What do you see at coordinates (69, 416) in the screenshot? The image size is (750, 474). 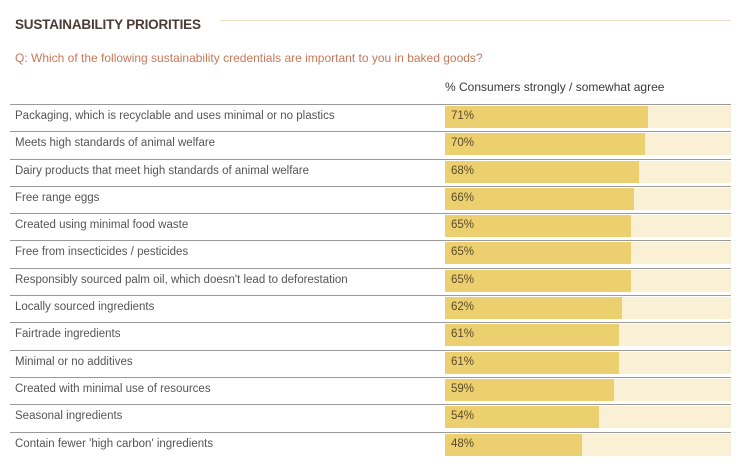 I see `category-label: Seasonal ingredients` at bounding box center [69, 416].